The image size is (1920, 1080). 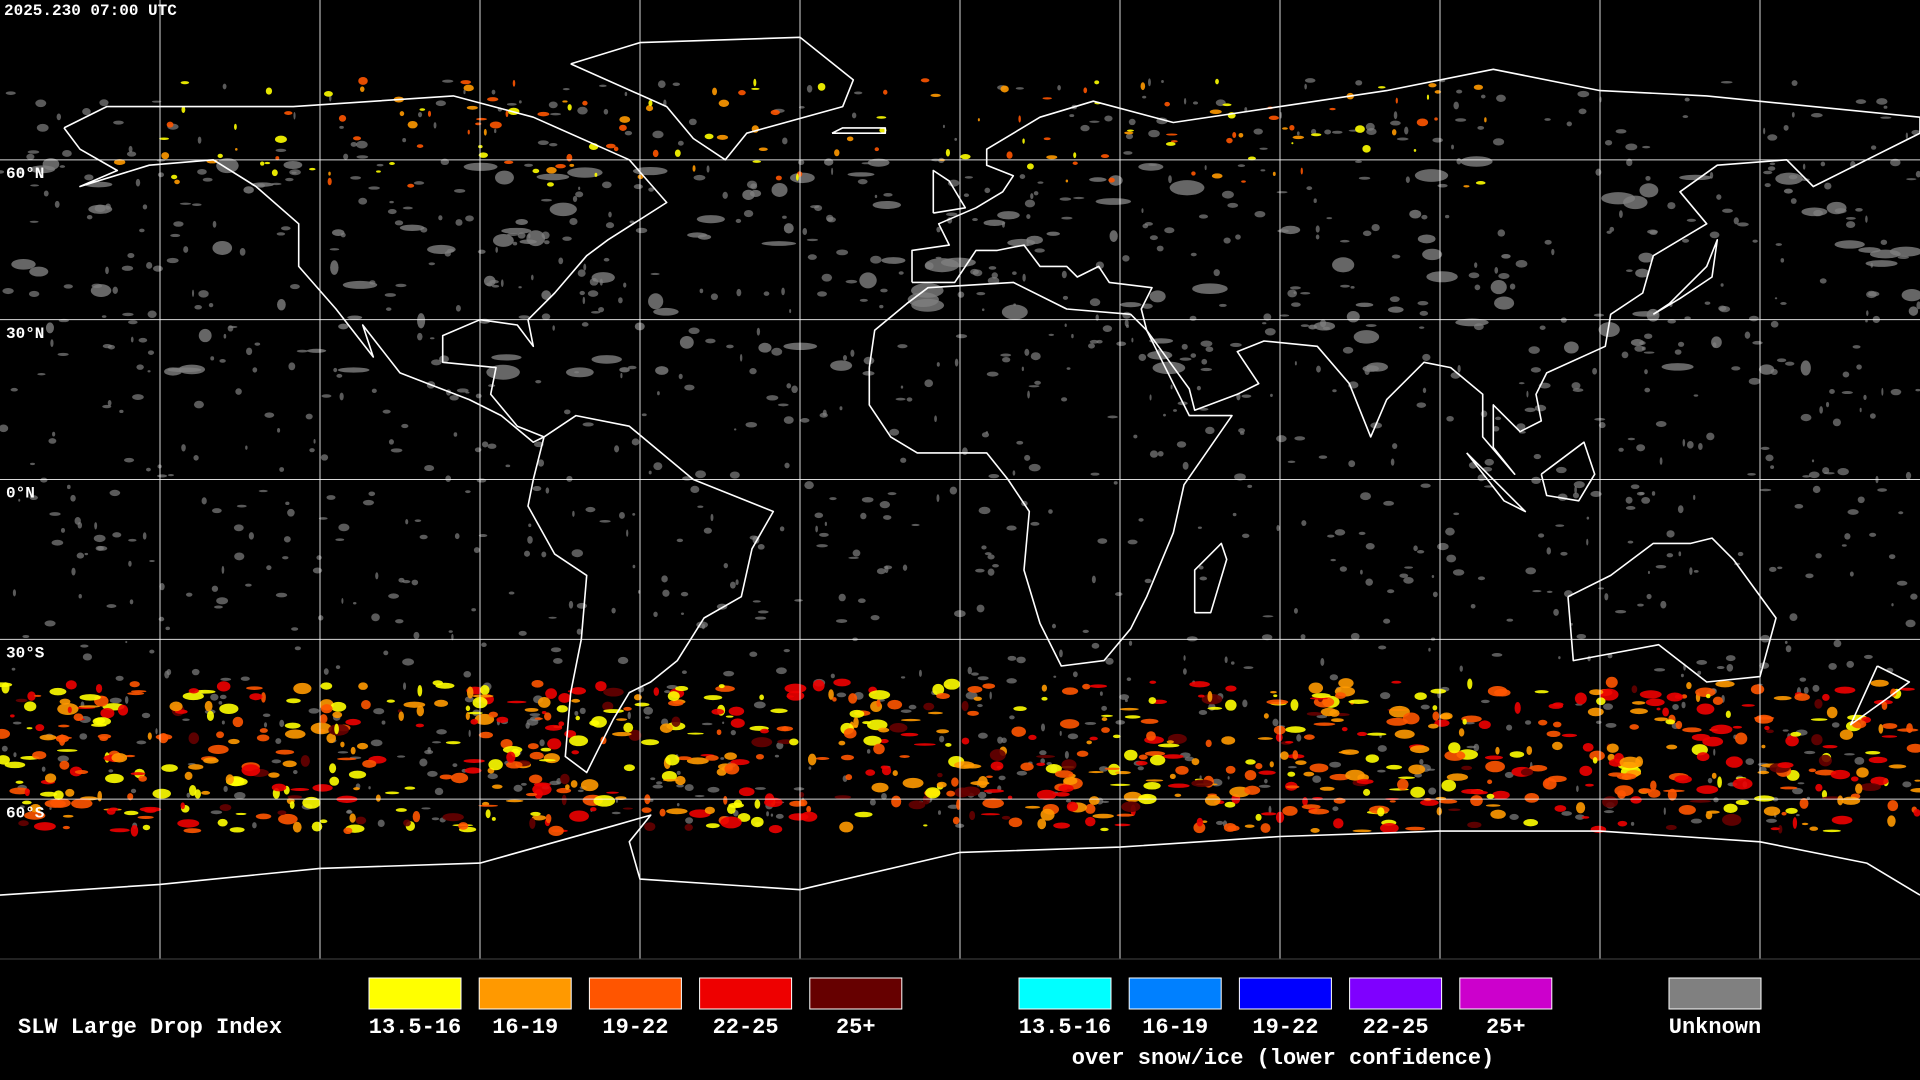 What do you see at coordinates (1880, 695) in the screenshot?
I see `coastline` at bounding box center [1880, 695].